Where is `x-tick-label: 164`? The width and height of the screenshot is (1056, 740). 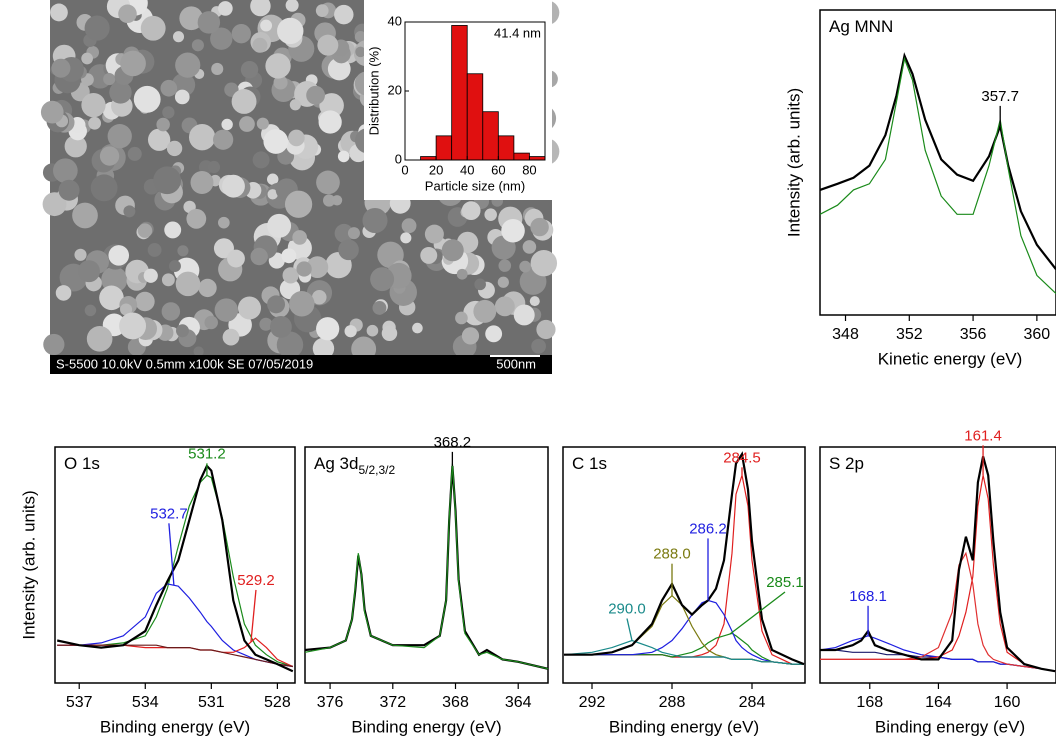 x-tick-label: 164 is located at coordinates (938, 702).